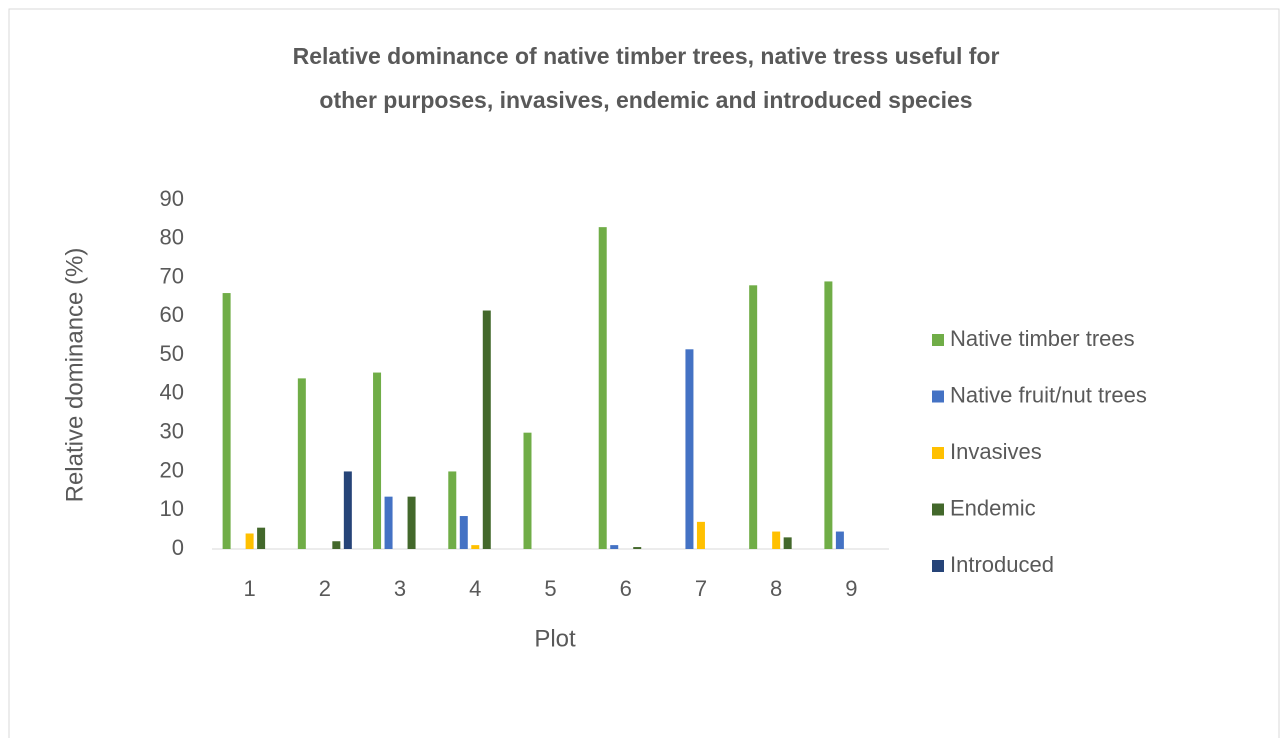 The image size is (1288, 743). Describe the element at coordinates (996, 451) in the screenshot. I see `legend-label: Invasives` at that location.